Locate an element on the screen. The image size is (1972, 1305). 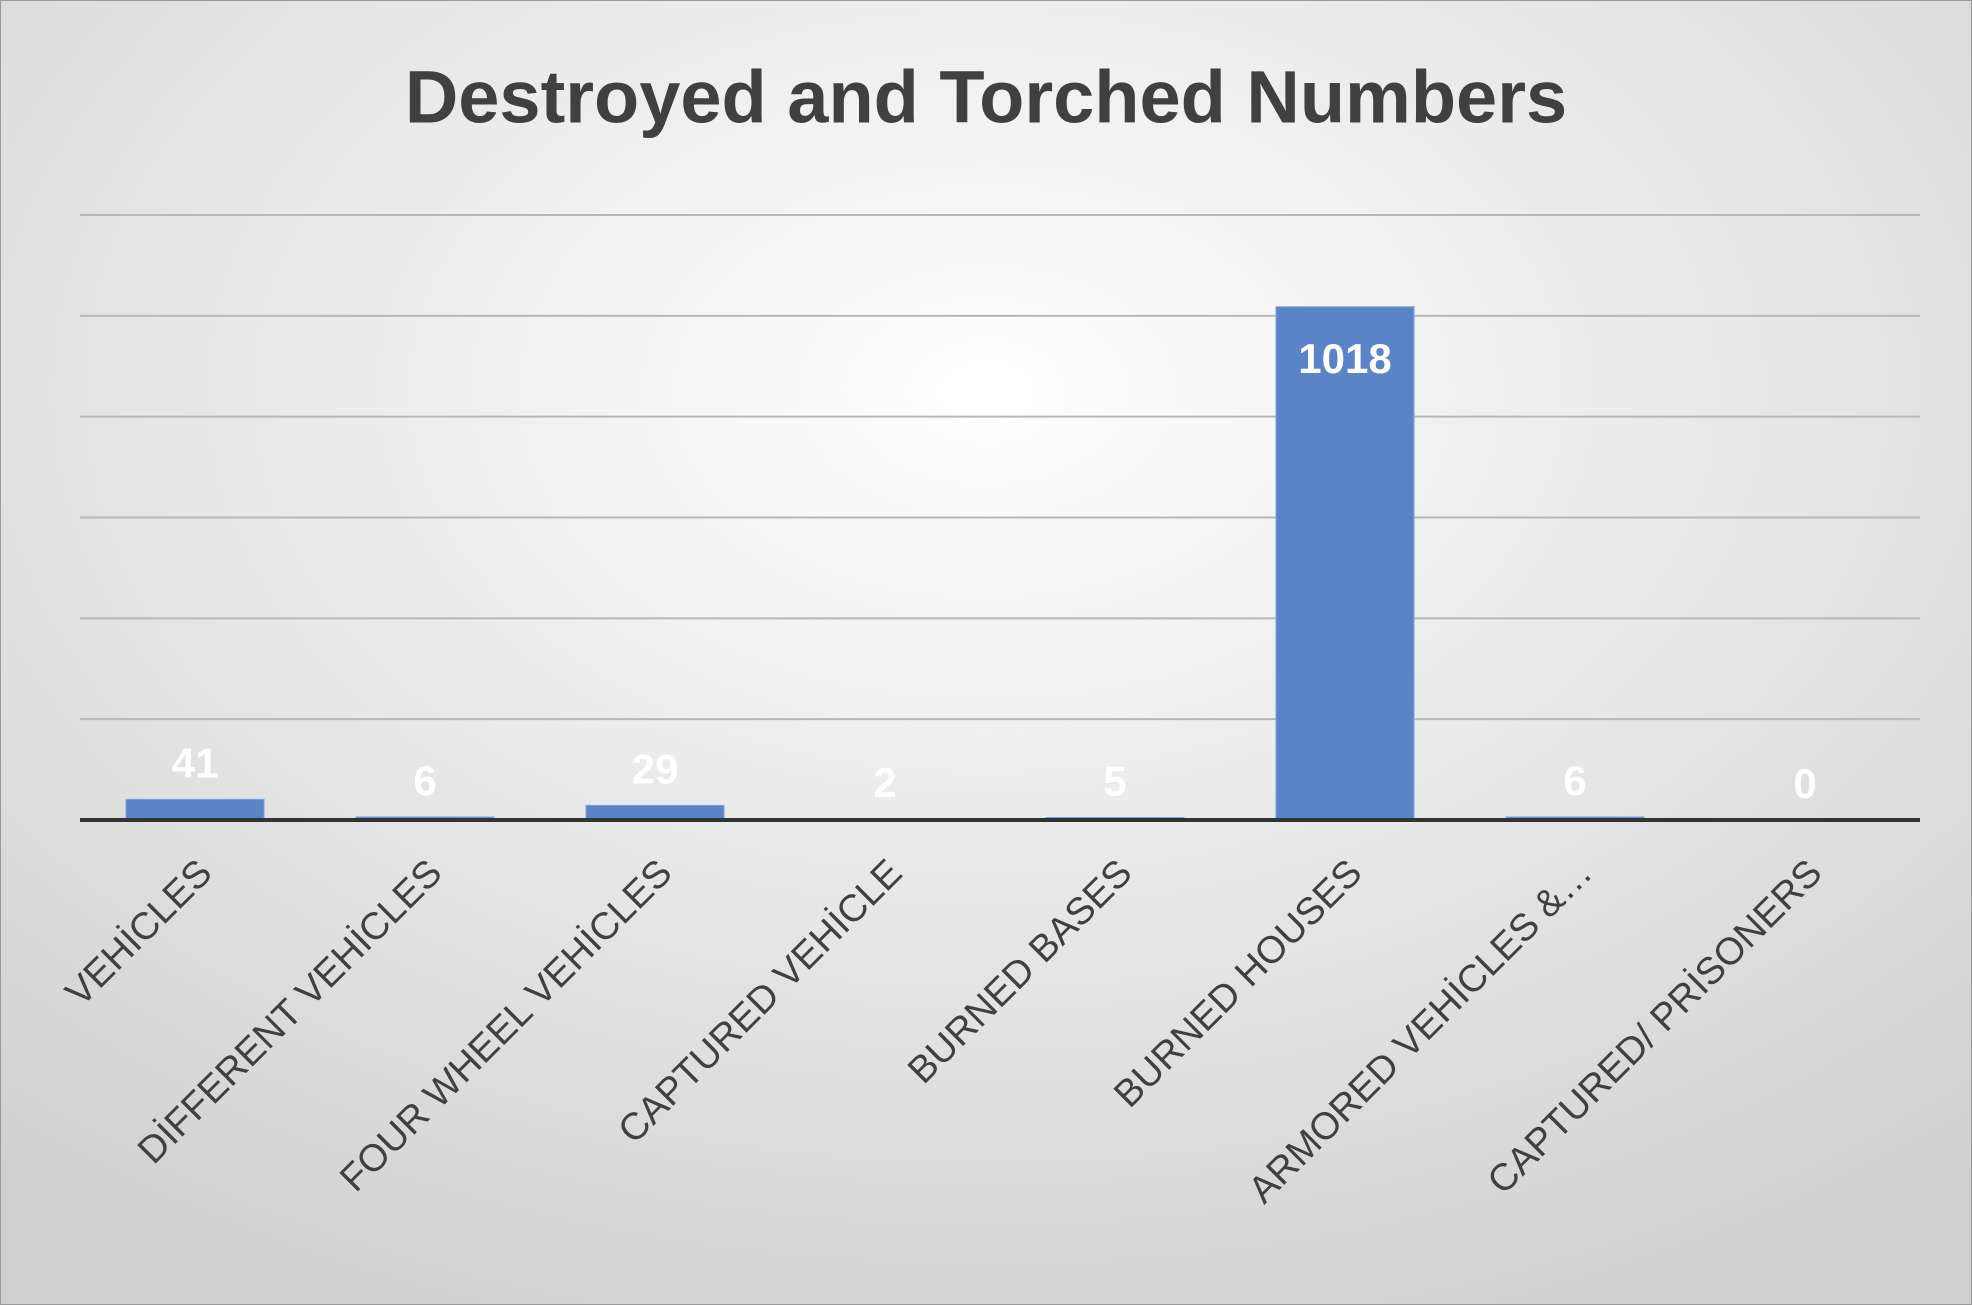
data-label: 5 is located at coordinates (1114, 781).